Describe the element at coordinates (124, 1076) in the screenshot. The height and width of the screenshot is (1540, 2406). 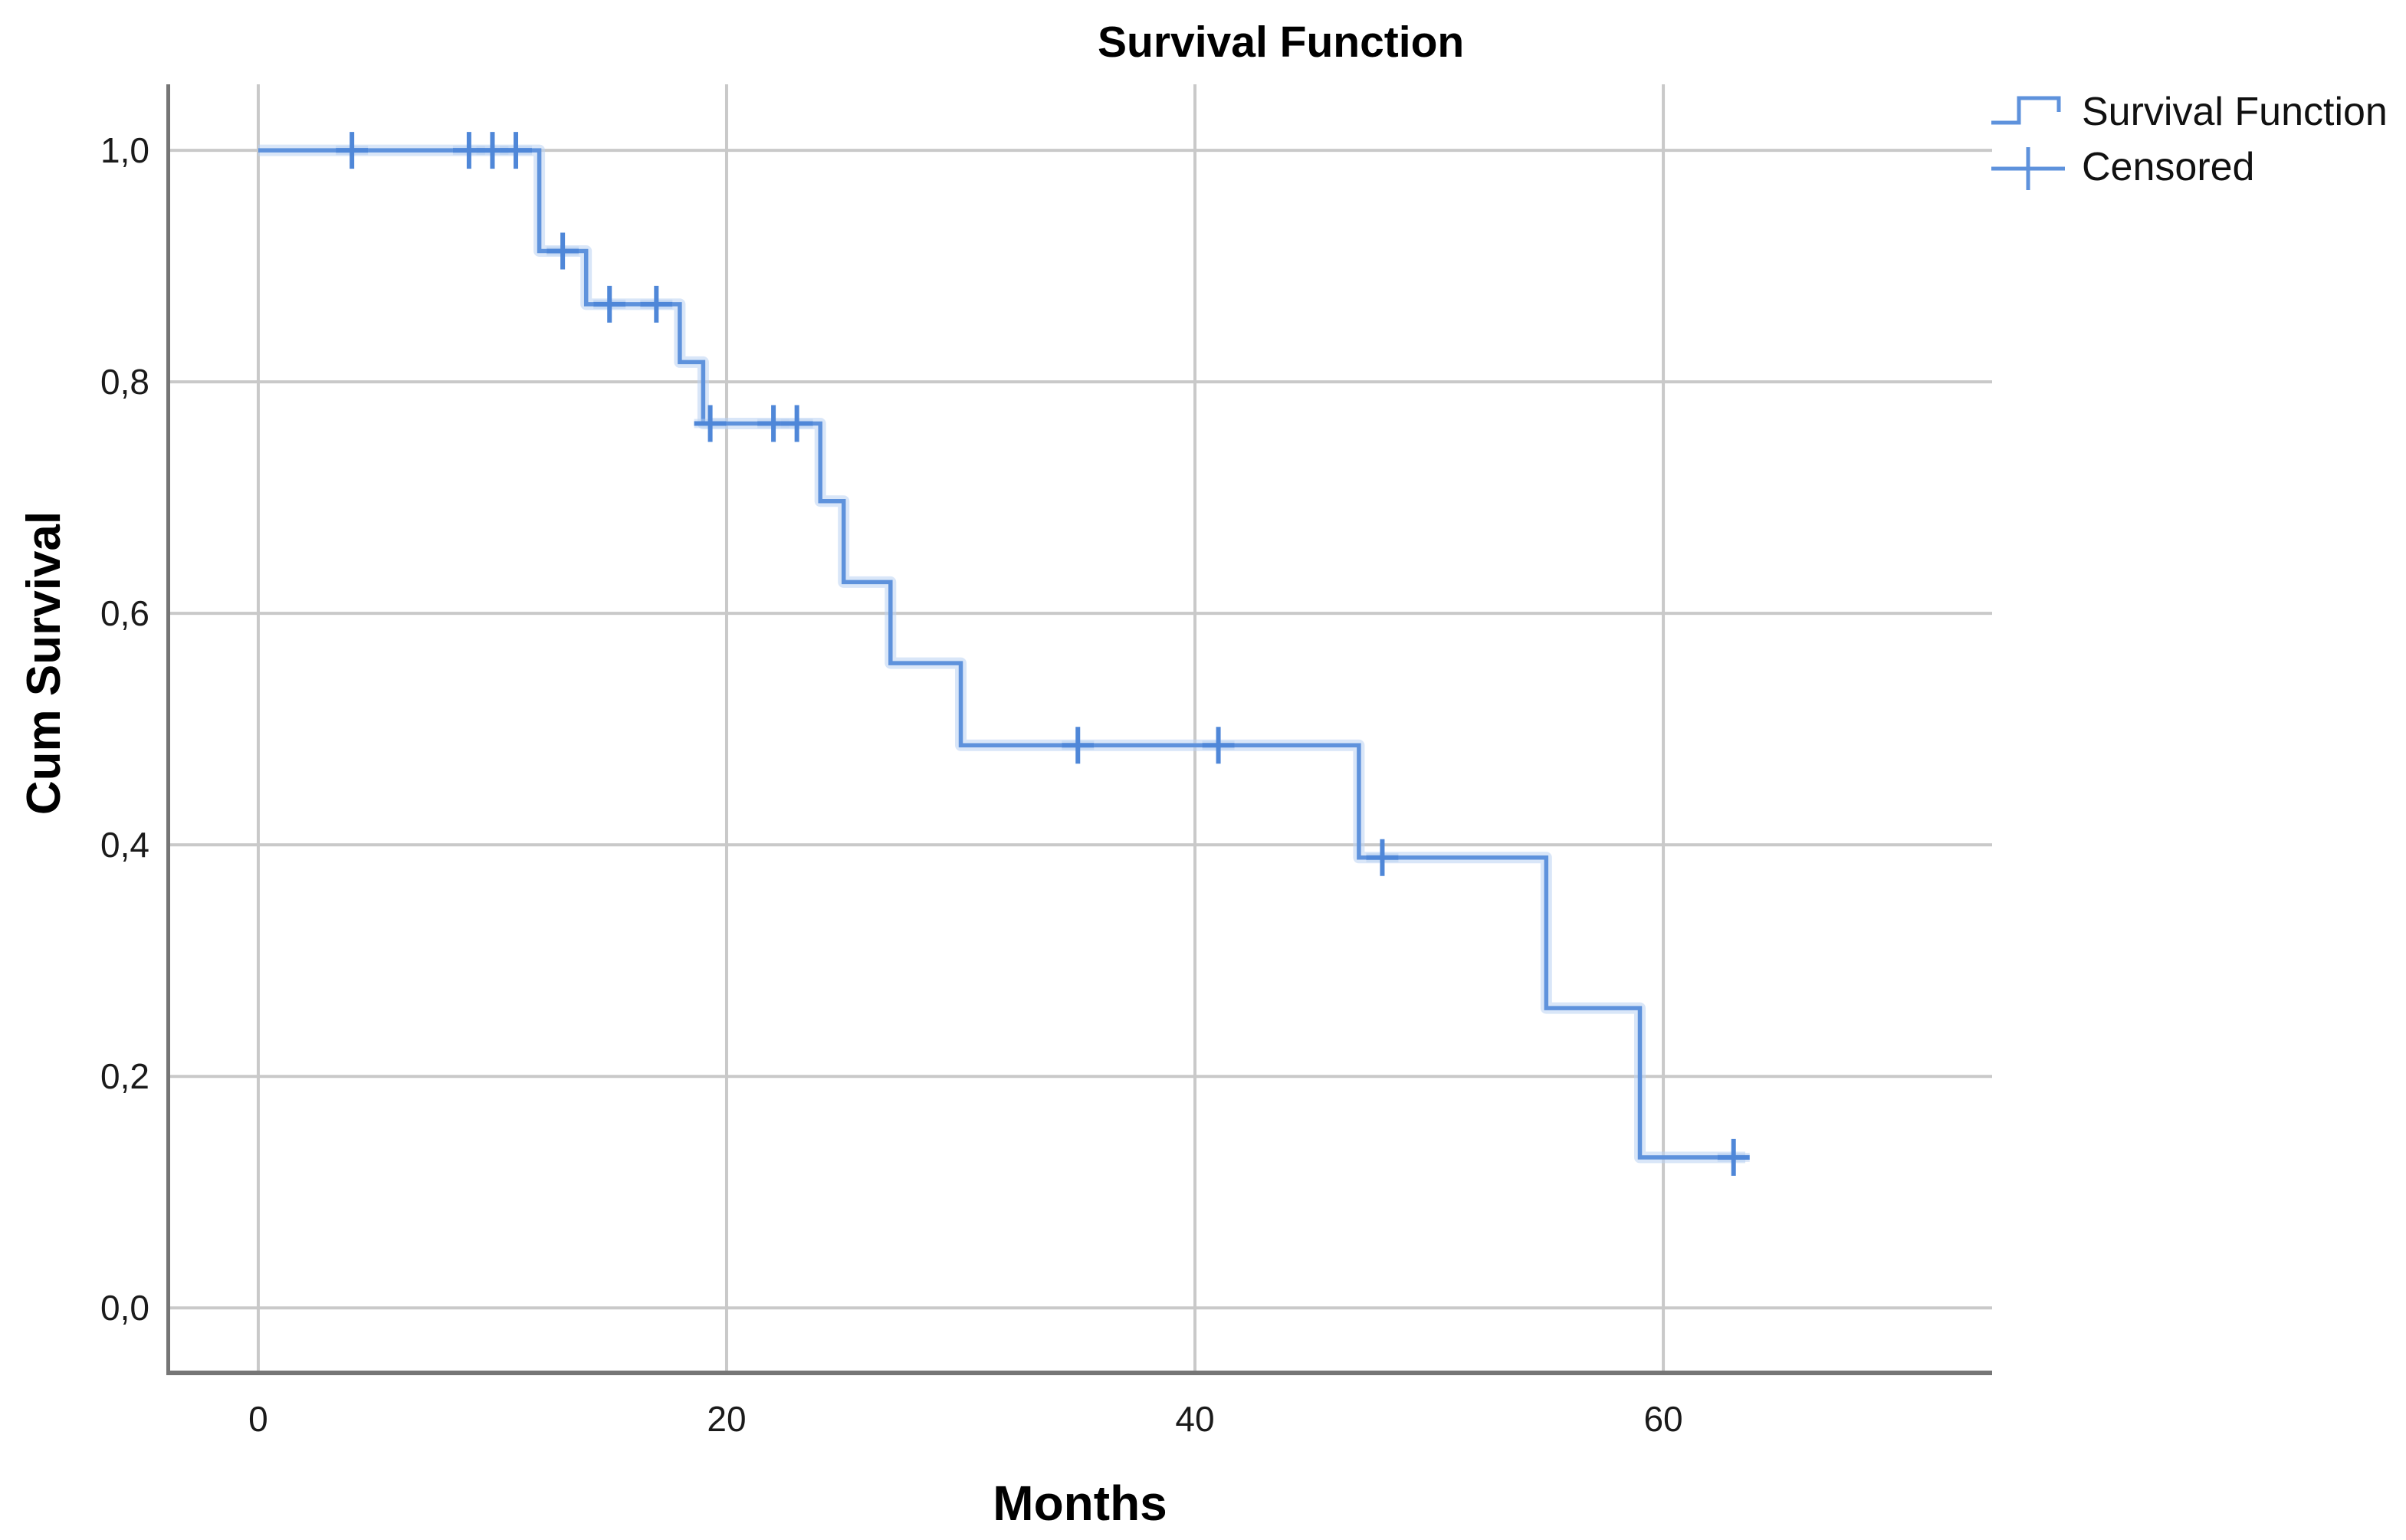
I see `y-tick-0_2: 0,2` at that location.